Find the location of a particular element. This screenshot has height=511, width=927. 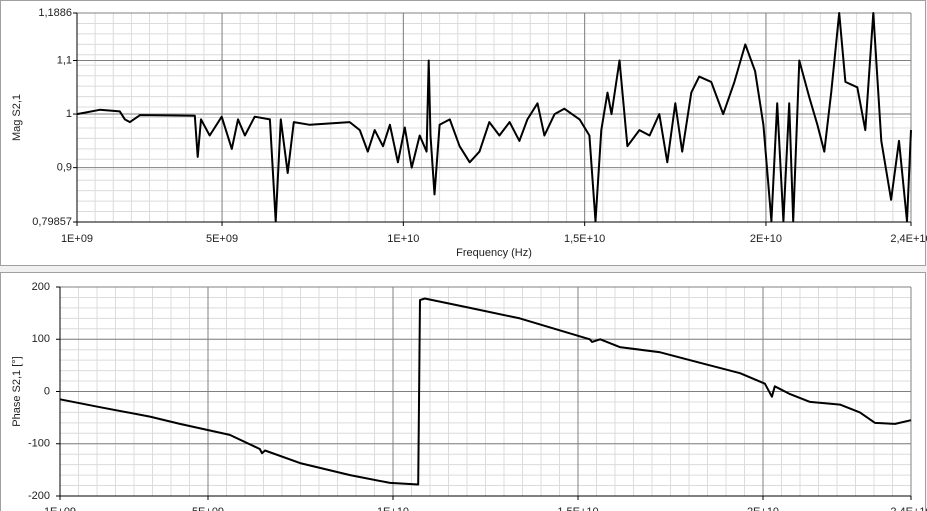

y-tick-label: 100 is located at coordinates (41, 339).